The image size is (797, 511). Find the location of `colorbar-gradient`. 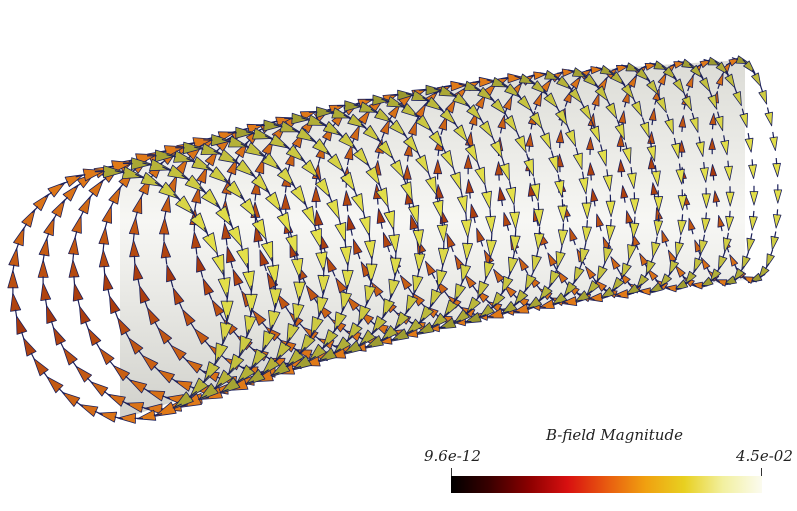

colorbar-gradient is located at coordinates (606, 484).